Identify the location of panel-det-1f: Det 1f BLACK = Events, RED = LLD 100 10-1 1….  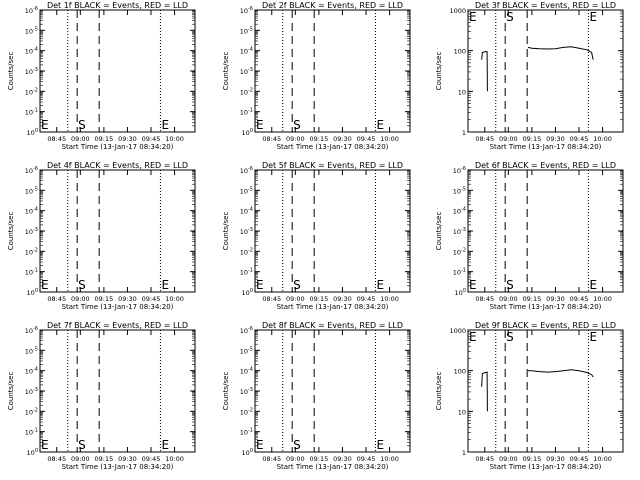
(101, 76).